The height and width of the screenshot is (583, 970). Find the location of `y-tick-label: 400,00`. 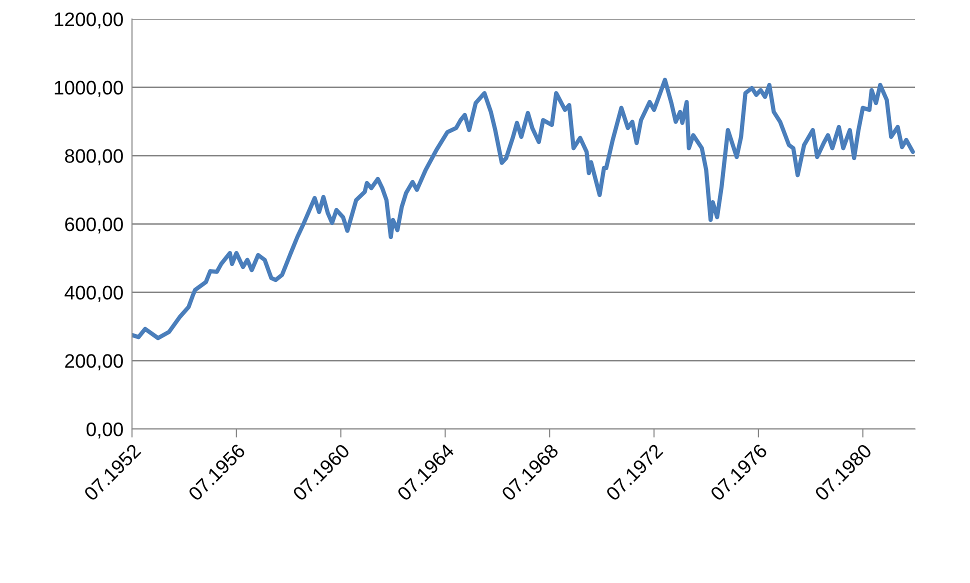

y-tick-label: 400,00 is located at coordinates (93, 294).